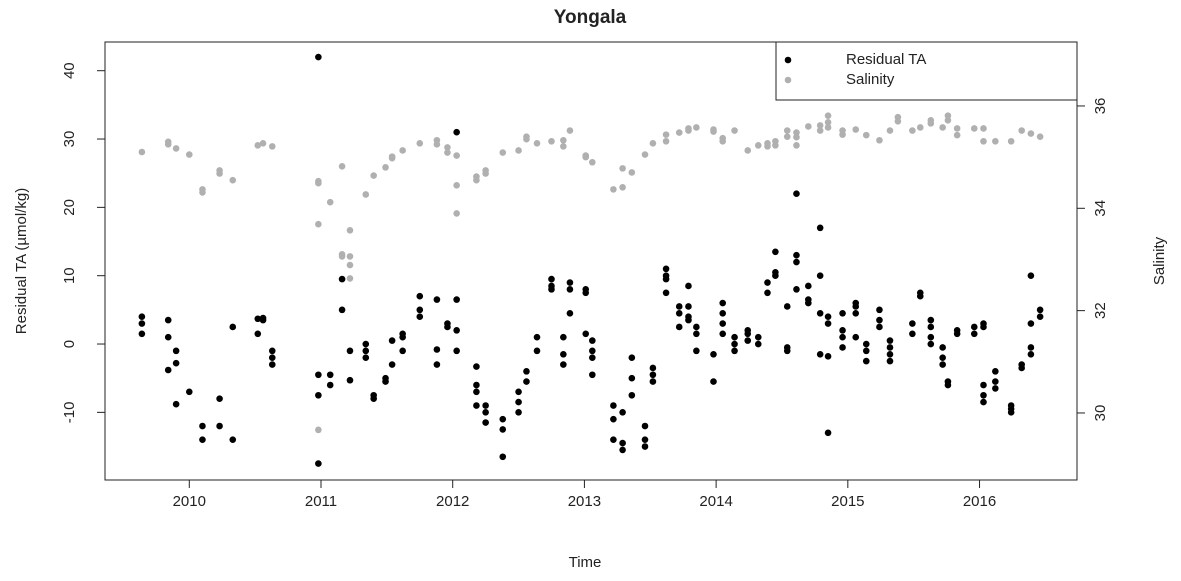 The width and height of the screenshot is (1181, 581). Describe the element at coordinates (886, 59) in the screenshot. I see `legend-label: Residual TA` at that location.